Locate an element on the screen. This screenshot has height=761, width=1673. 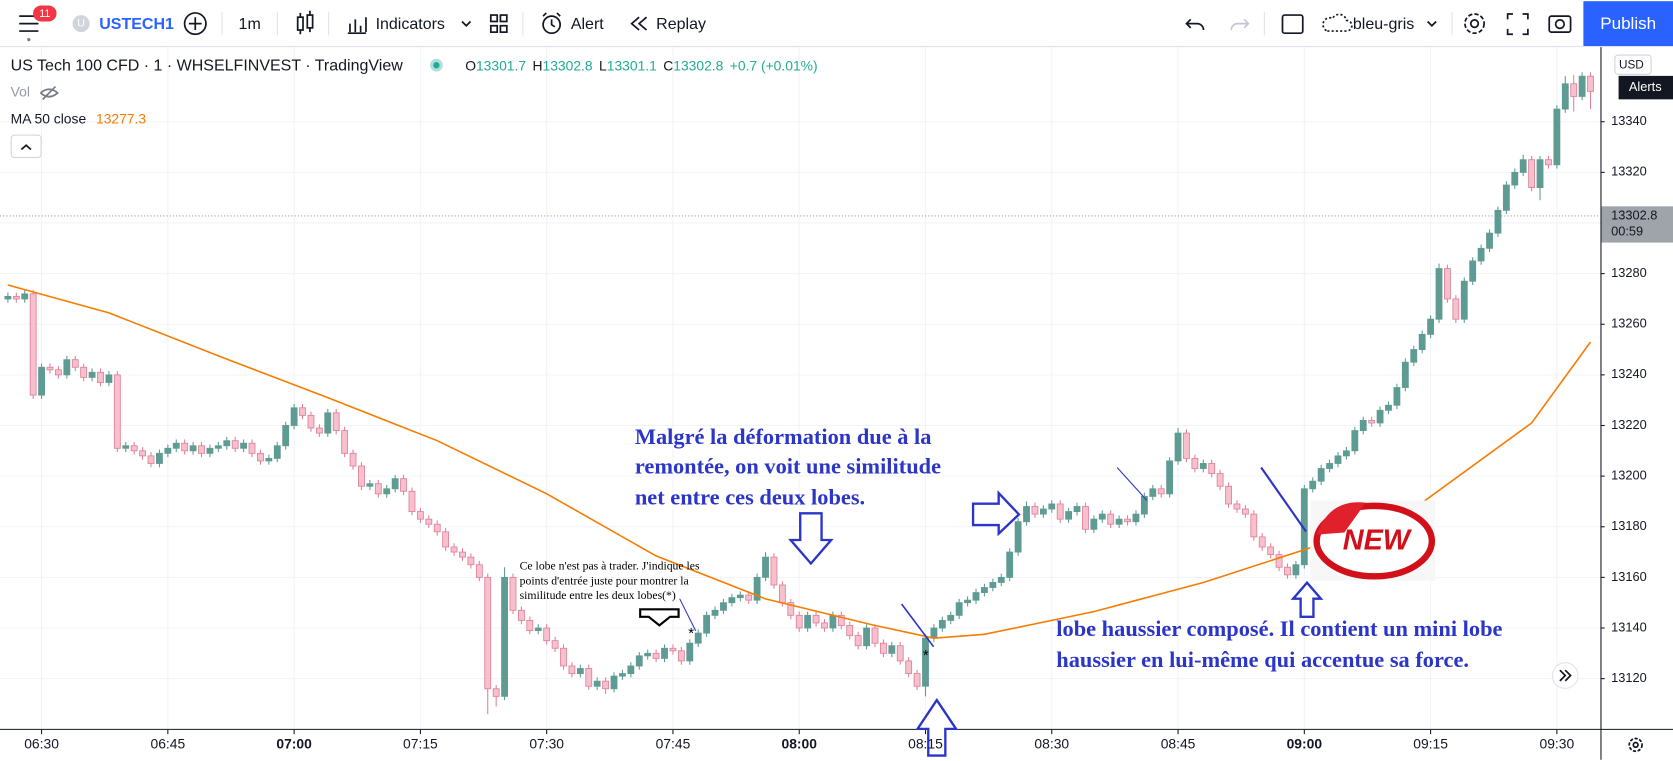
x-tick-label: 07:00 is located at coordinates (294, 744).